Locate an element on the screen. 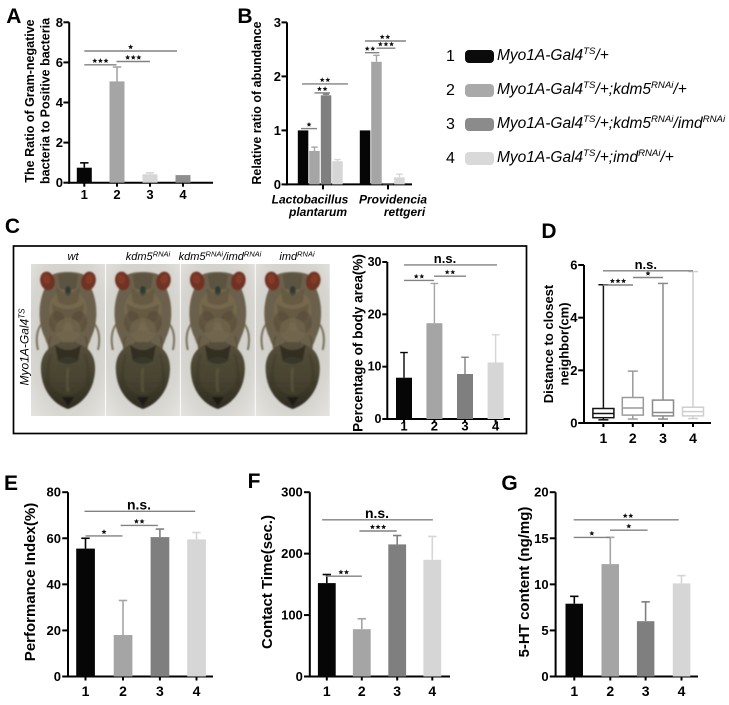 This screenshot has width=729, height=705. svg-text: The Ratio of Gram-negative is located at coordinates (30, 100).